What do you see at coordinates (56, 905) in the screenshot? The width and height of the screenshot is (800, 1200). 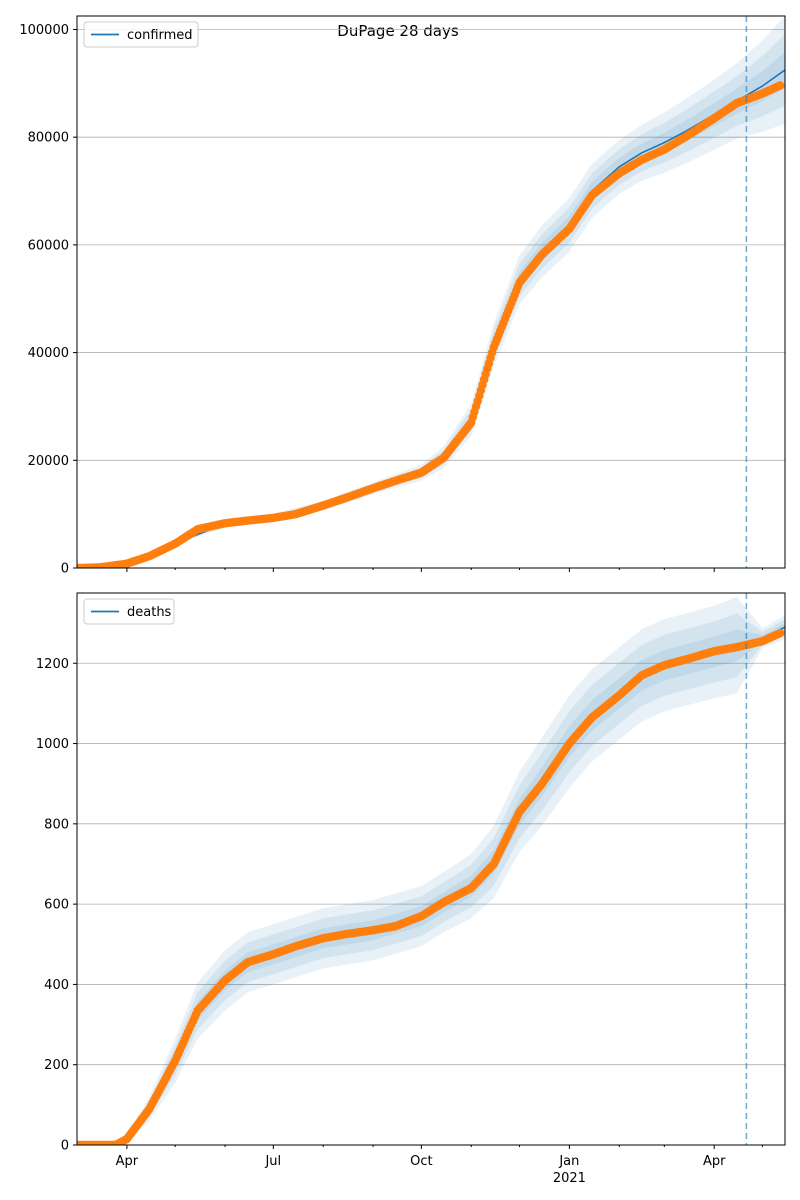 I see `y-tick-label: 600` at bounding box center [56, 905].